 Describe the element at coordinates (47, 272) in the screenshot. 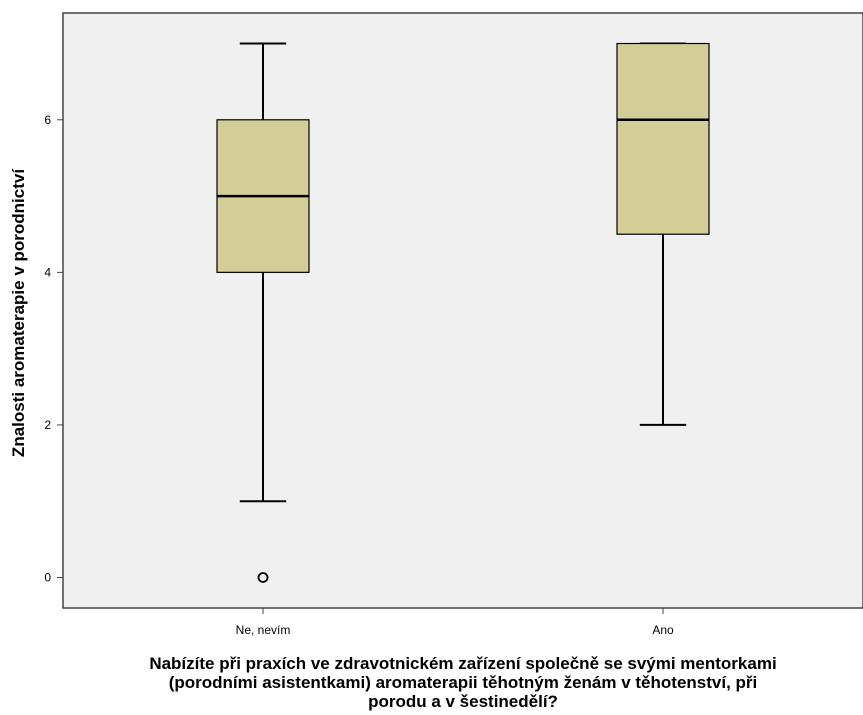

I see `y-tick-label: 4` at that location.